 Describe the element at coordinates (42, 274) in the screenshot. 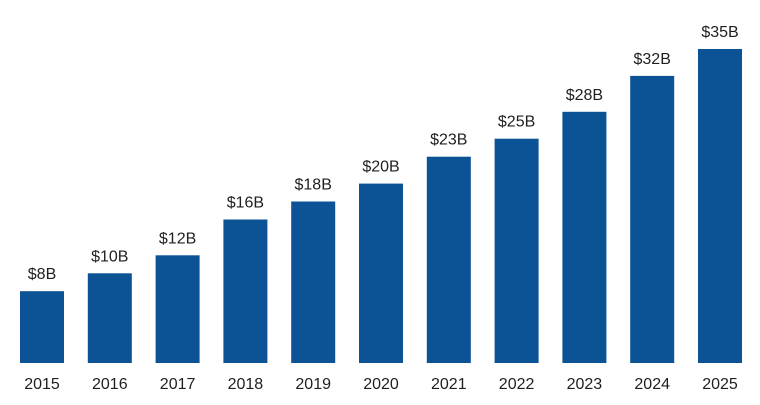

I see `value-label-2015: $8B` at that location.